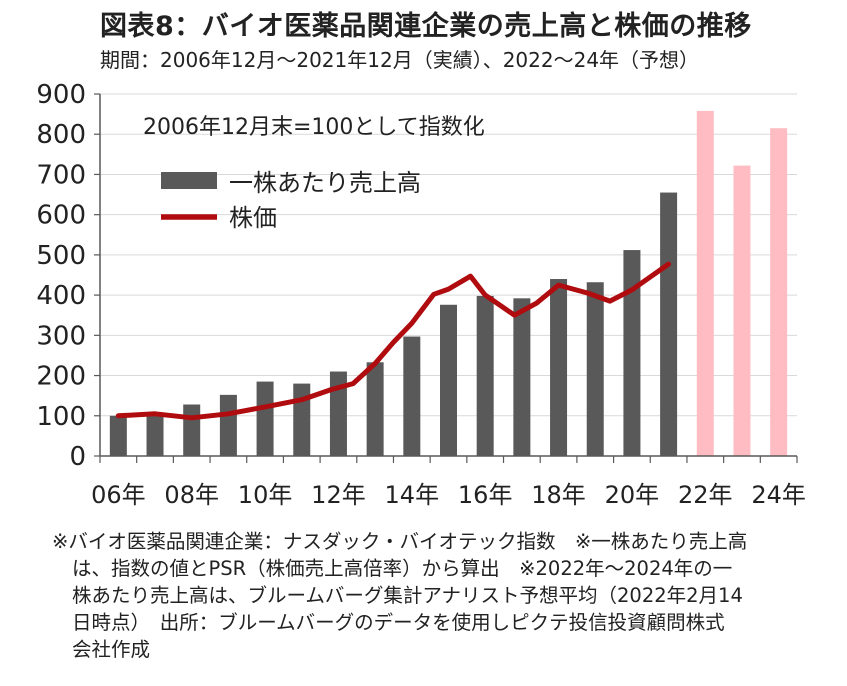  I want to click on footnote-line-5: 会社作成, so click(111, 649).